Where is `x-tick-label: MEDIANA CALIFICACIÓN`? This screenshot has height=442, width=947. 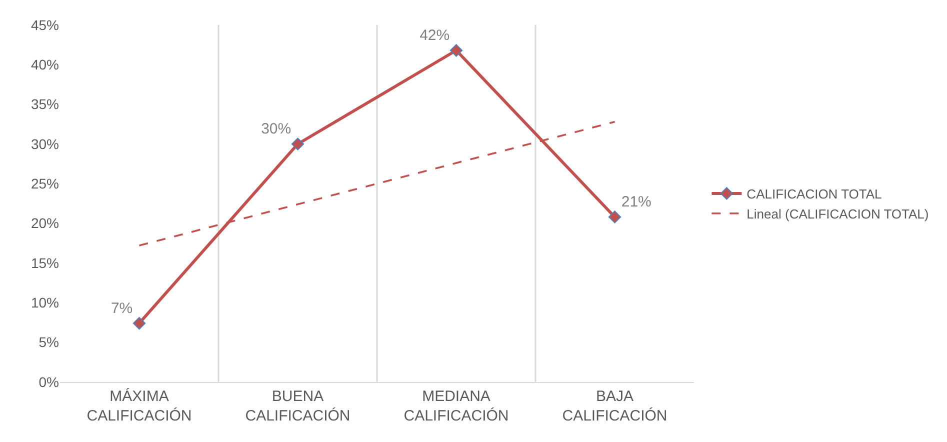
x-tick-label: MEDIANA CALIFICACIÓN is located at coordinates (456, 406).